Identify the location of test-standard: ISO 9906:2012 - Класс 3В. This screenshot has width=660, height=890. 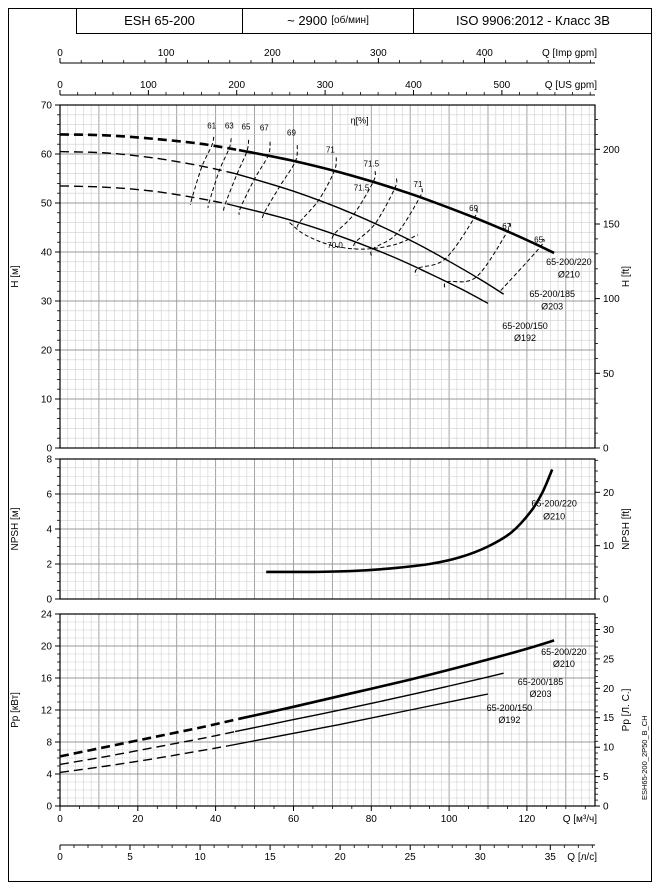
(533, 20).